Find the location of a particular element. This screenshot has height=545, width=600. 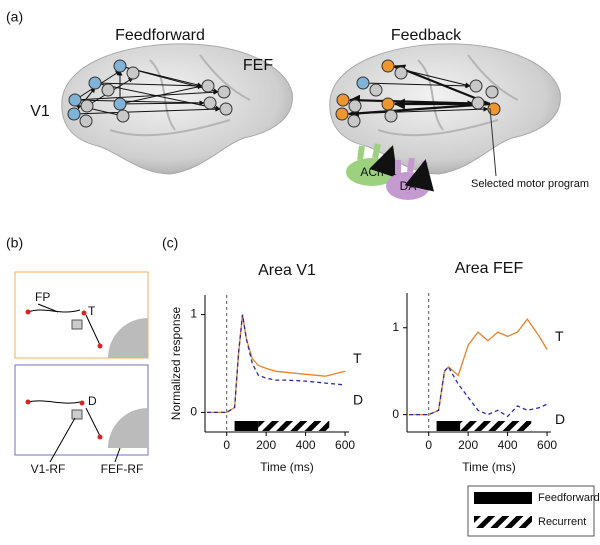

diagram-title: Feedback is located at coordinates (426, 35).